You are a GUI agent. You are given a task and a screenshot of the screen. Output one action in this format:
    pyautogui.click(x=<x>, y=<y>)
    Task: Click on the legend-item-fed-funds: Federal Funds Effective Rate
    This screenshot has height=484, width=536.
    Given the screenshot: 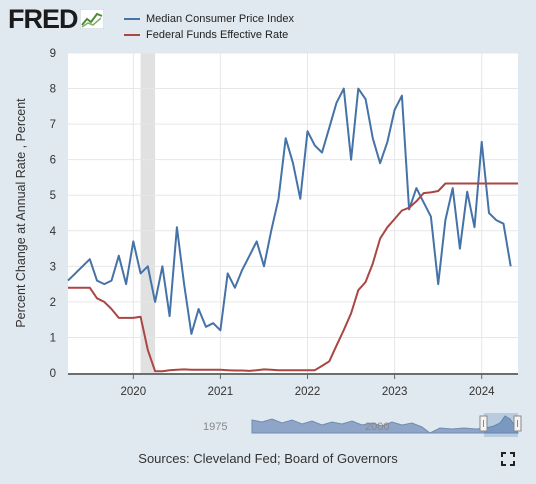 What is the action you would take?
    pyautogui.click(x=209, y=35)
    